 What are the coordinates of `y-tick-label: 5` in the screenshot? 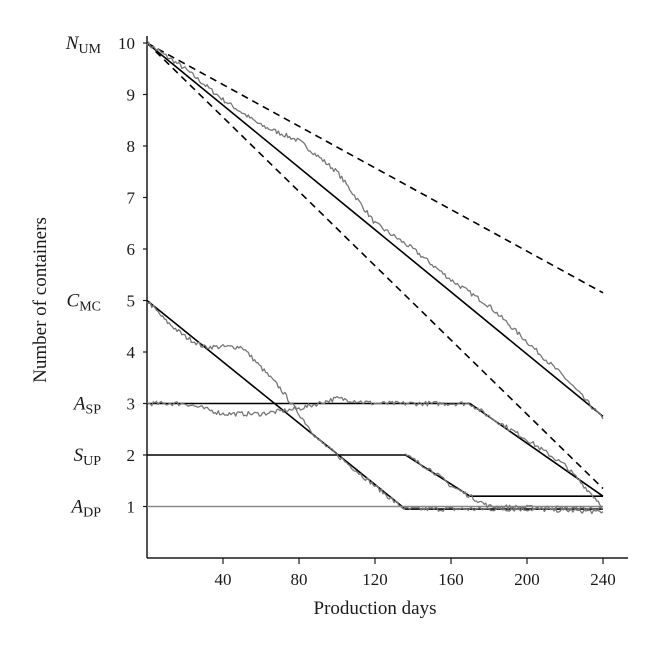 It's located at (131, 301).